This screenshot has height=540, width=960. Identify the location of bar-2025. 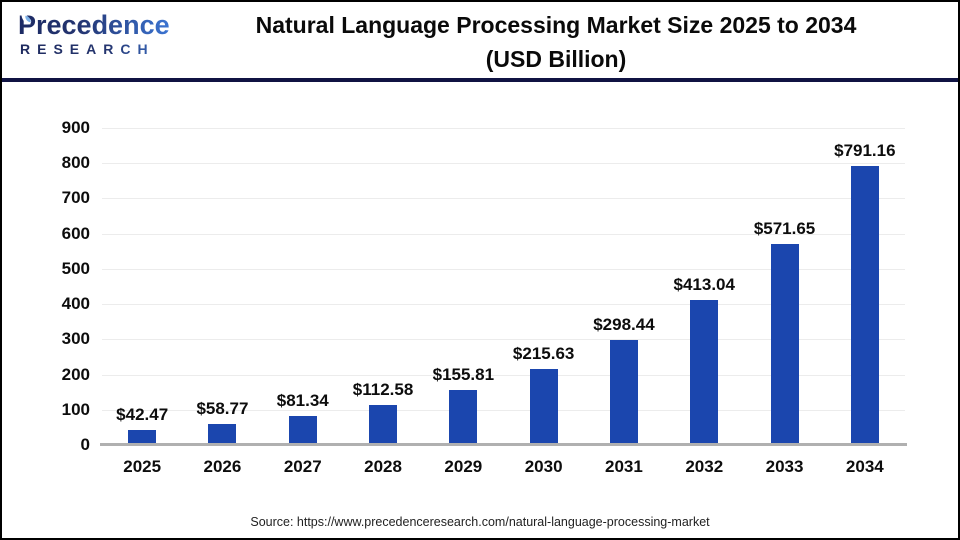
(142, 437).